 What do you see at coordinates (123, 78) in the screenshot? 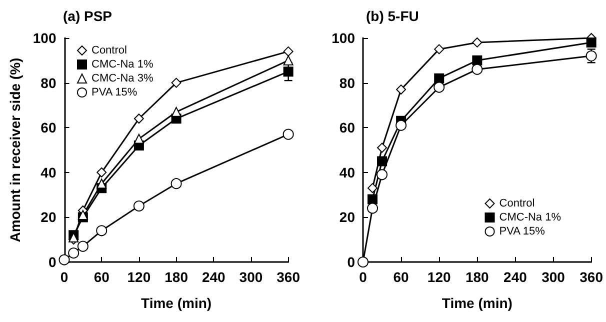
I see `legend-label: CMC-Na 3%` at bounding box center [123, 78].